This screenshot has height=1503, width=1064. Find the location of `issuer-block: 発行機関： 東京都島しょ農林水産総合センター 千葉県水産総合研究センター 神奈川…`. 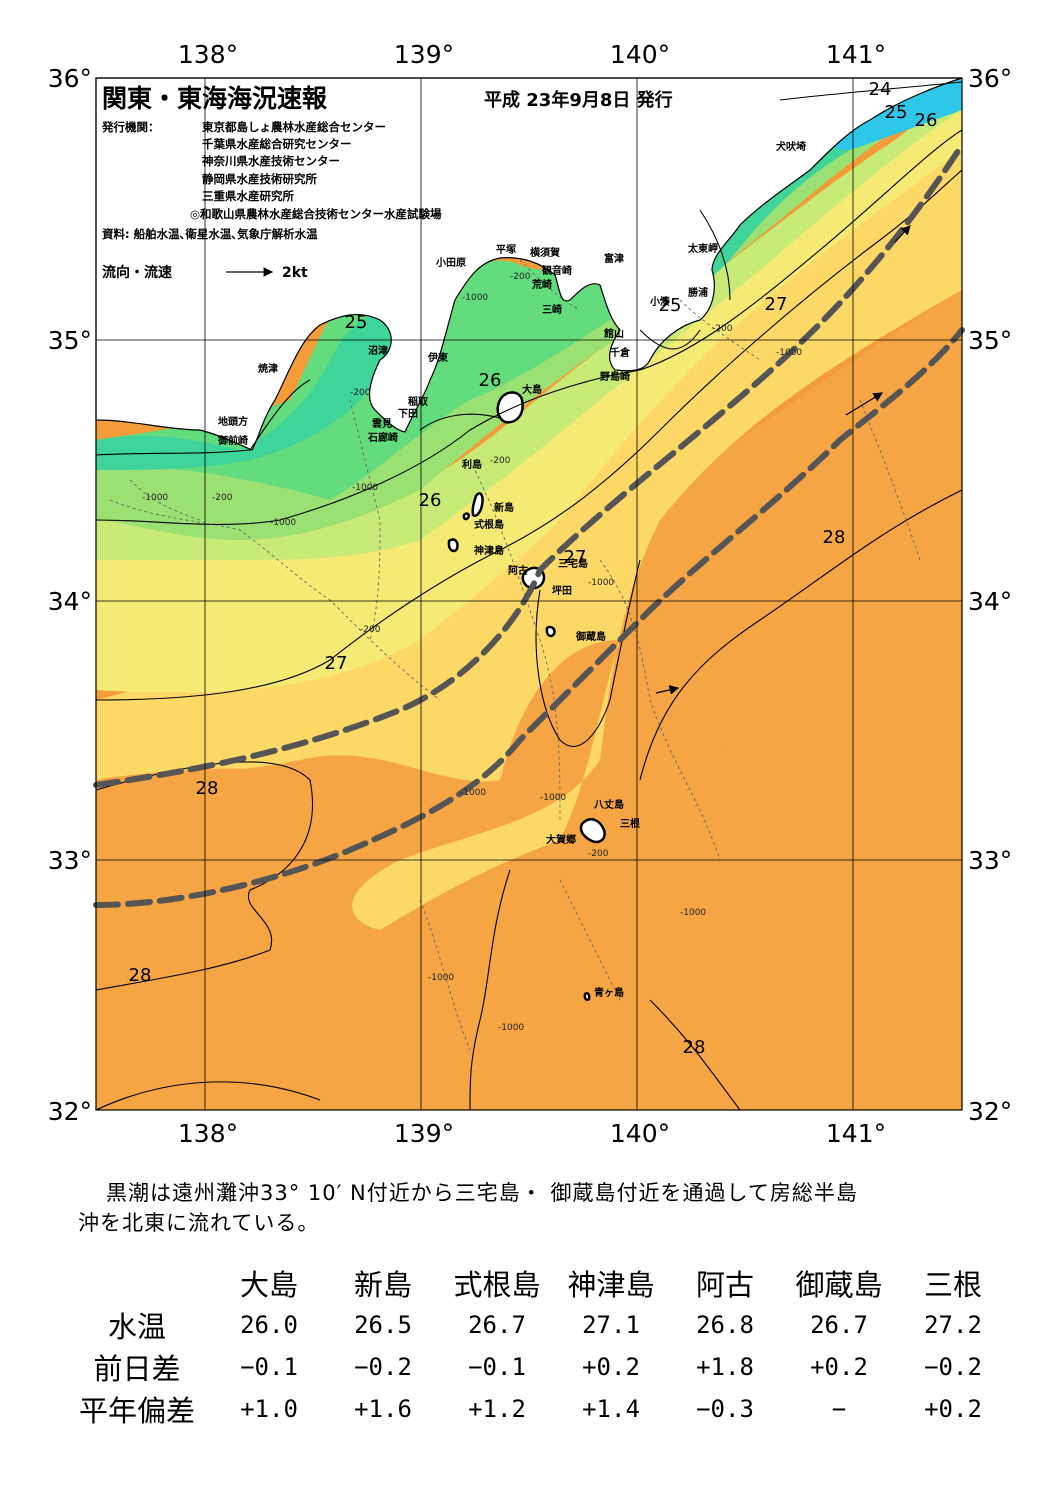

issuer-block: 発行機関： 東京都島しょ農林水産総合センター 千葉県水産総合研究センター 神奈川… is located at coordinates (271, 180).